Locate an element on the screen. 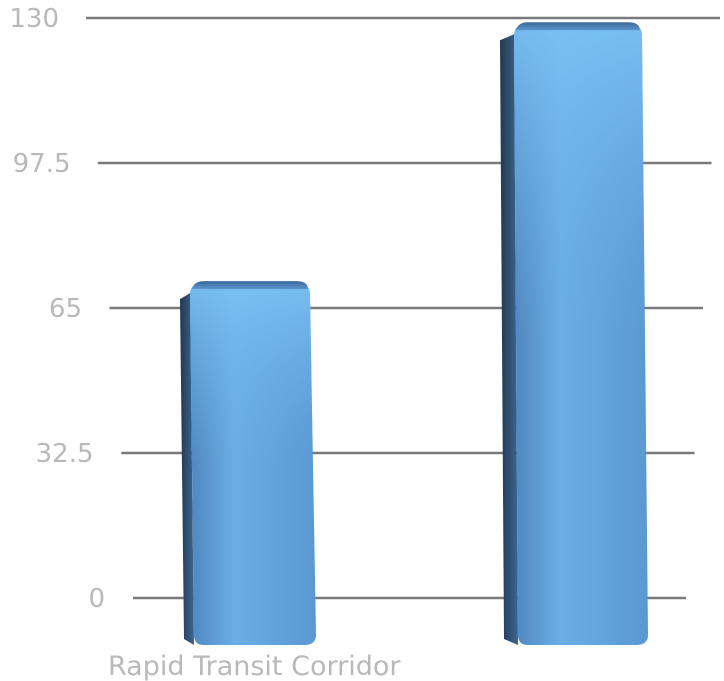 The height and width of the screenshot is (681, 724). y-tick-label: 0 is located at coordinates (96, 599).